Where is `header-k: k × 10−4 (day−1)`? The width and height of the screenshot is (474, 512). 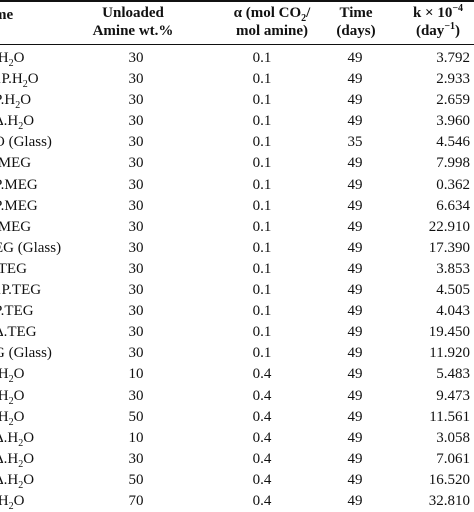 header-k: k × 10−4 (day−1) is located at coordinates (435, 22).